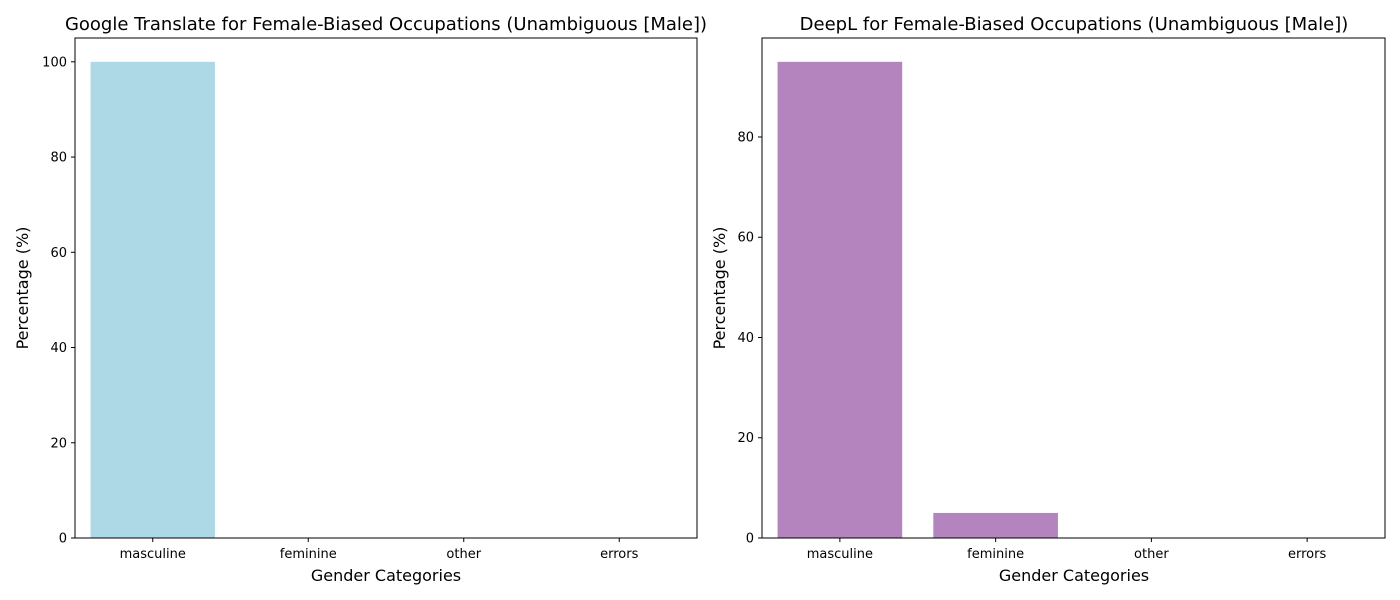 Image resolution: width=1400 pixels, height=600 pixels. Describe the element at coordinates (995, 525) in the screenshot. I see `bar-feminine` at that location.